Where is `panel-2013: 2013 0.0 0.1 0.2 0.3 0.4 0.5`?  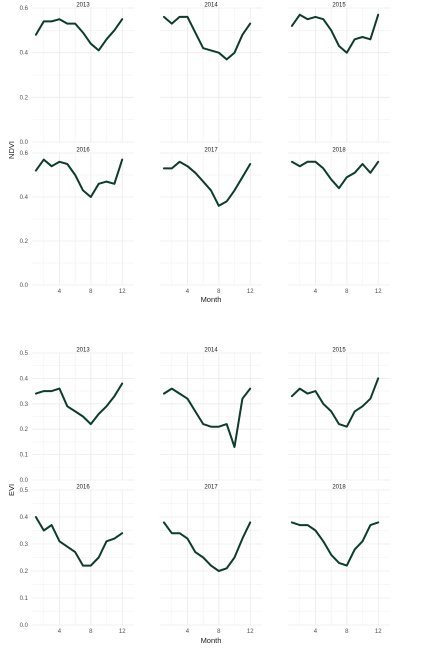
panel-2013: 2013 0.0 0.1 0.2 0.3 0.4 0.5 is located at coordinates (77, 416).